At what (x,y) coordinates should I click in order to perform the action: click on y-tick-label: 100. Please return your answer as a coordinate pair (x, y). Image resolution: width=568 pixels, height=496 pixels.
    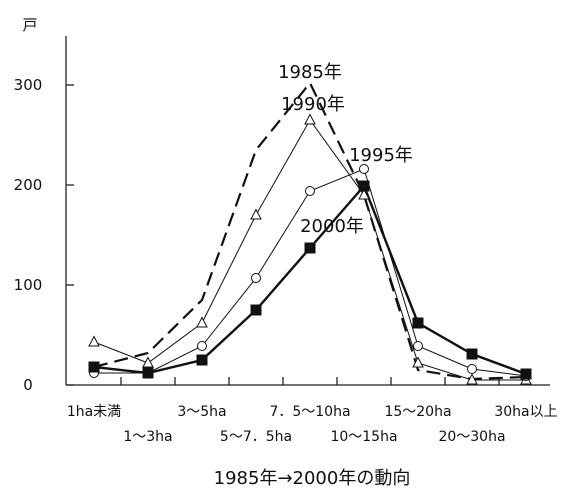
    Looking at the image, I should click on (28, 285).